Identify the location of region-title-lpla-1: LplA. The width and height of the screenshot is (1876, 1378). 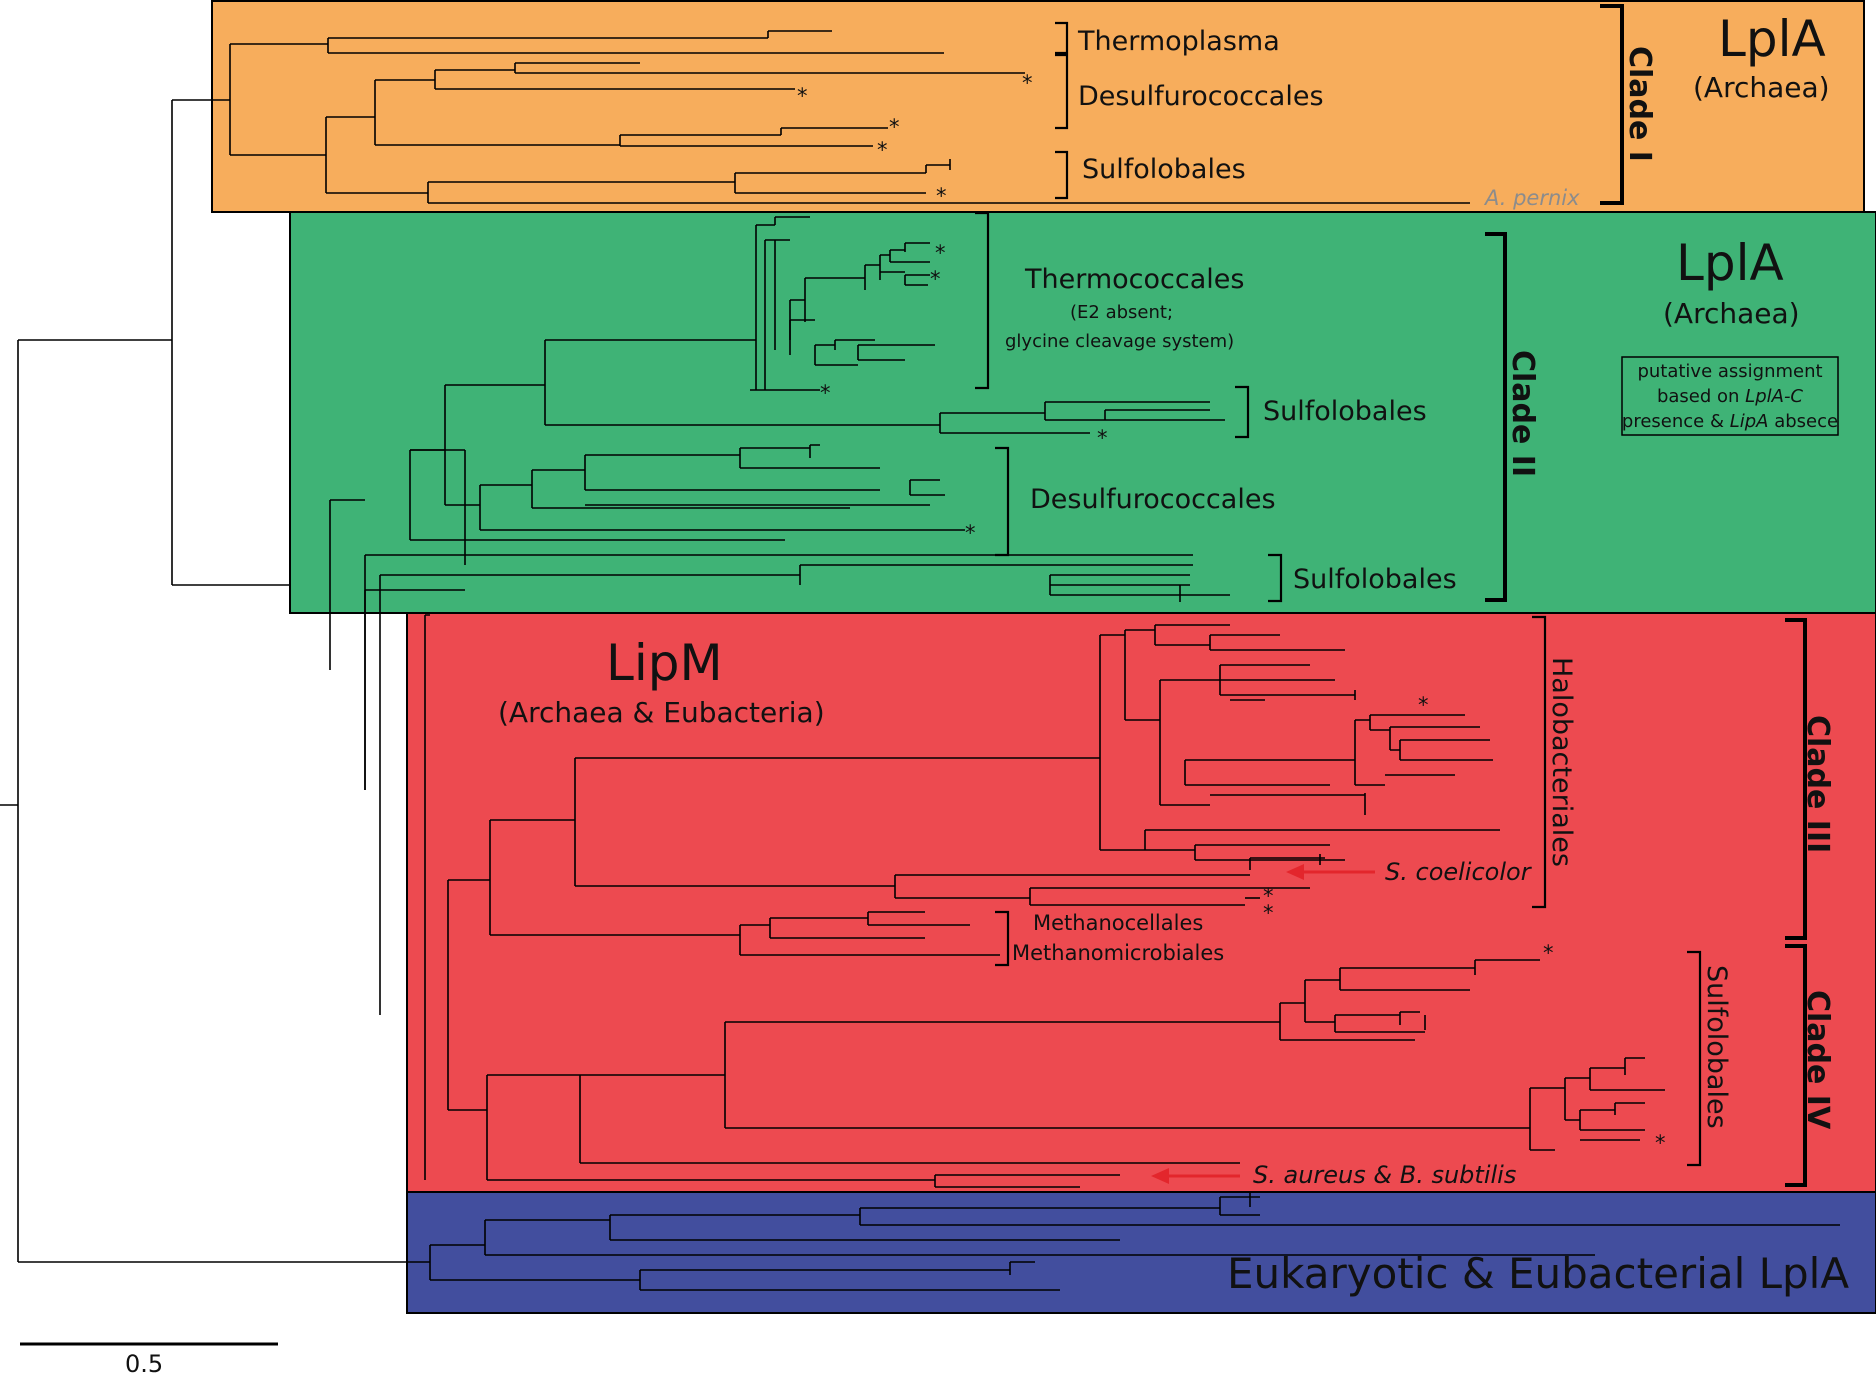
(1772, 39).